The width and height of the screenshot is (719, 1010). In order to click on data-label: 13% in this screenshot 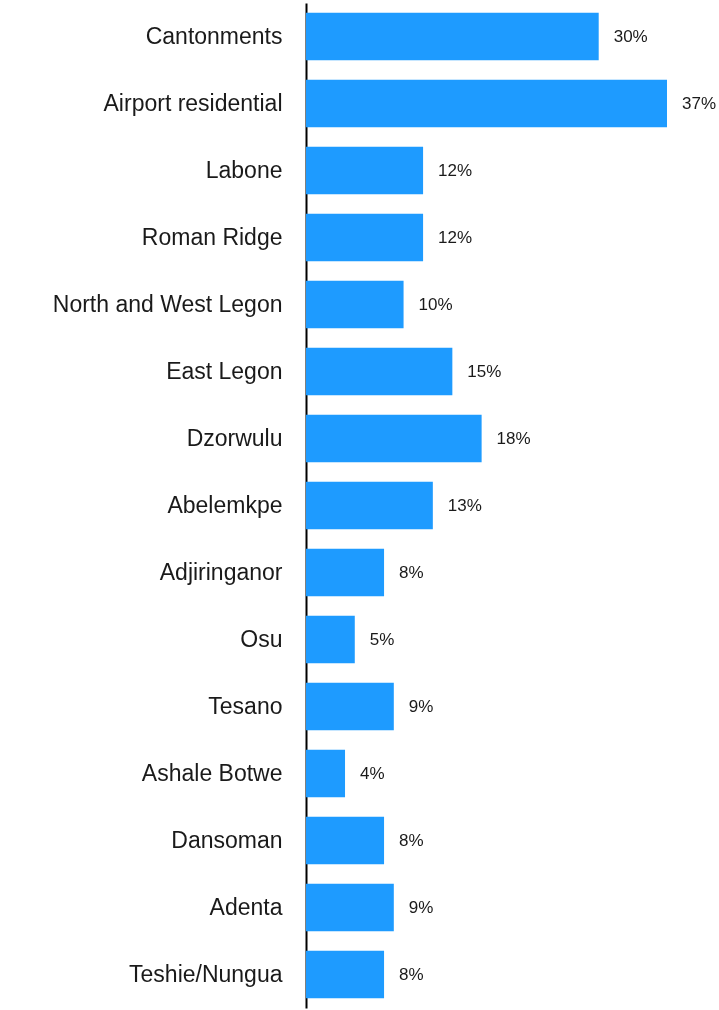, I will do `click(464, 505)`.